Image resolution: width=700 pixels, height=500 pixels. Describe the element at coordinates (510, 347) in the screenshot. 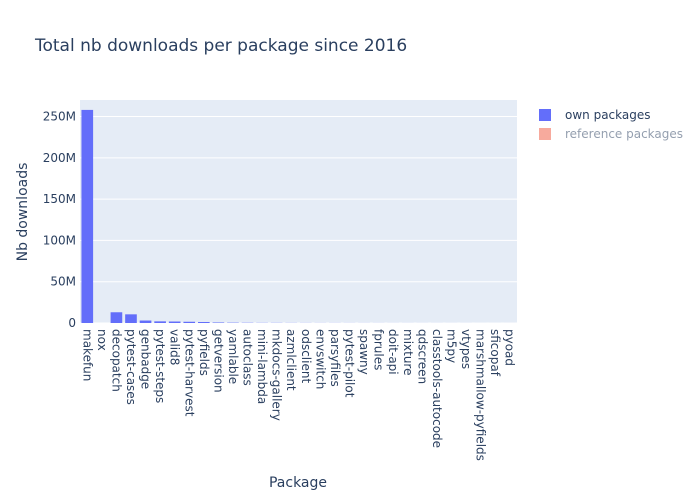

I see `x-tick-label: pyoad` at that location.